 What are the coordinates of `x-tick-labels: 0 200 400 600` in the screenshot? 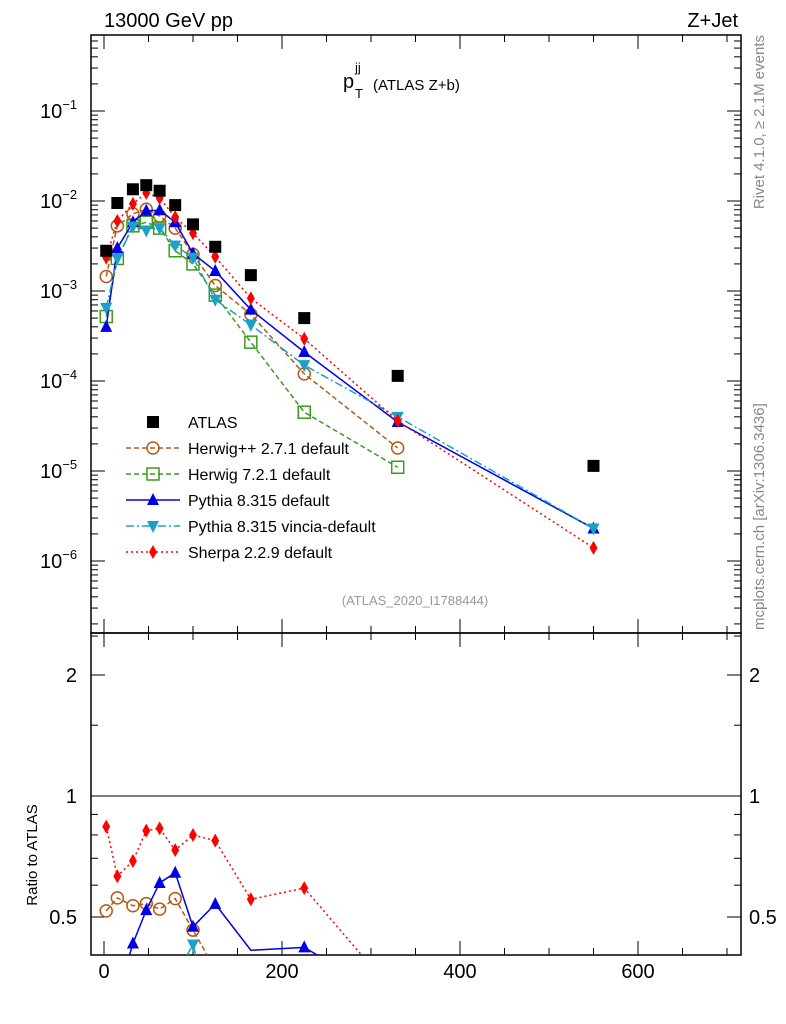 It's located at (376, 972).